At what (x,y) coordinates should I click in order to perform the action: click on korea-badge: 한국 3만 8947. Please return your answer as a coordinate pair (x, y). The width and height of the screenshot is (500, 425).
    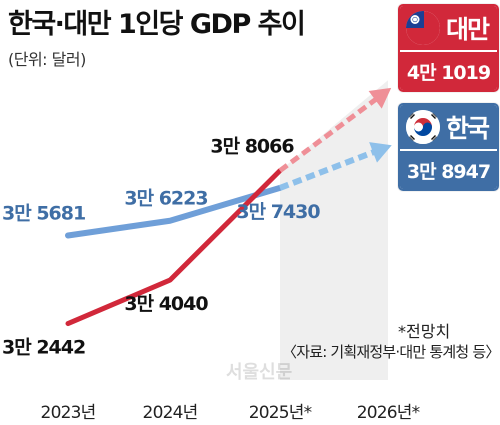
    Looking at the image, I should click on (448, 147).